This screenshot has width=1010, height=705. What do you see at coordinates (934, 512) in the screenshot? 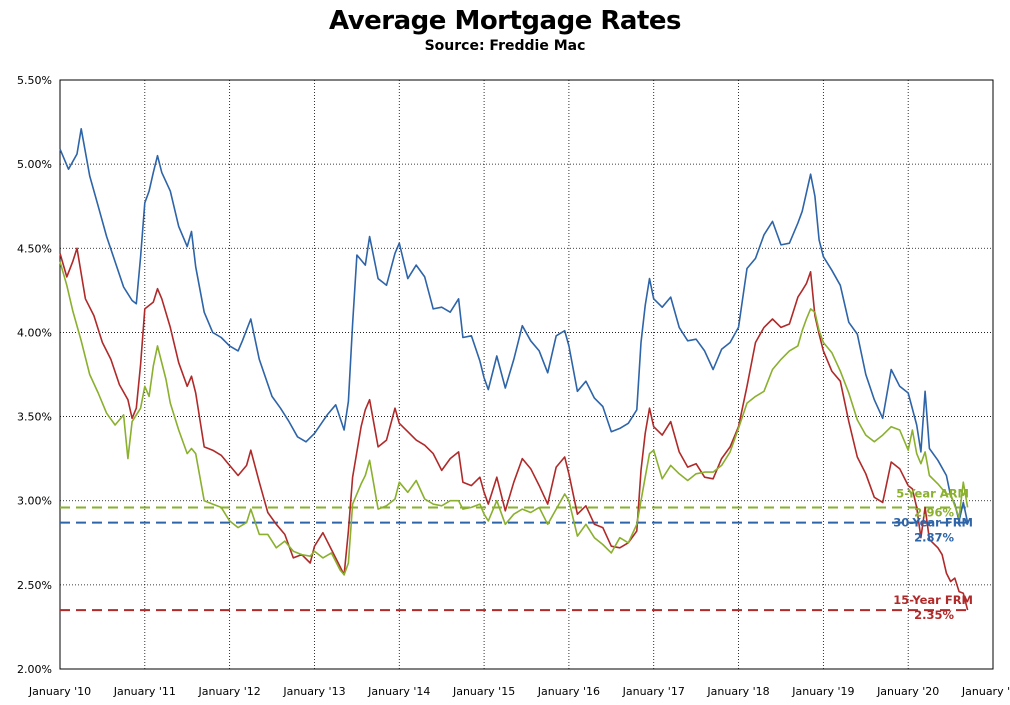
I see `series-value-5-year-arm: 2.96%` at bounding box center [934, 512].